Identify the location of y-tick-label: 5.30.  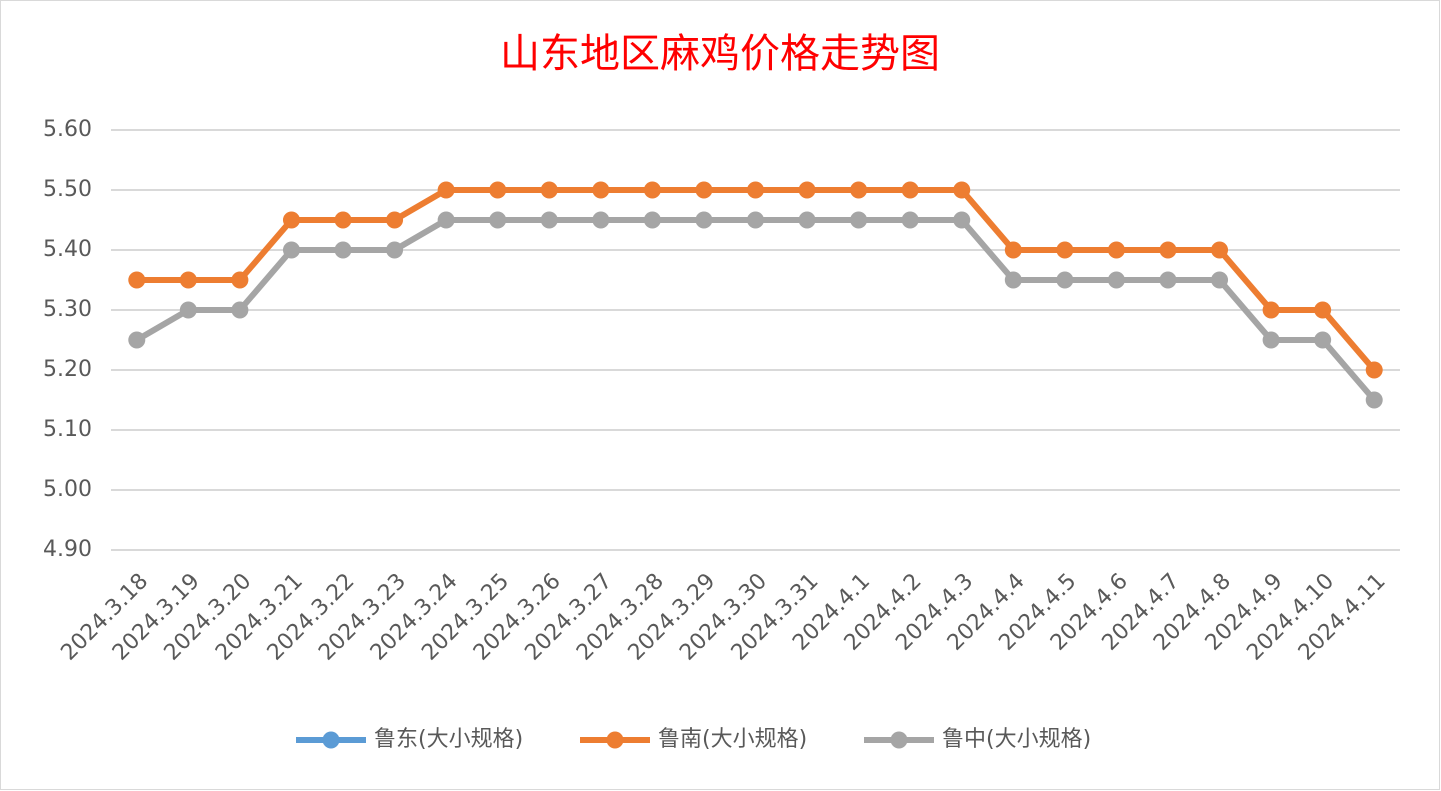
(67, 309).